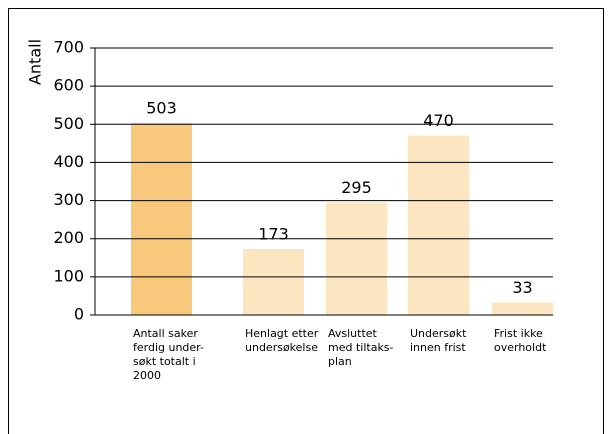  I want to click on x-tick-label: innen frist, so click(438, 347).